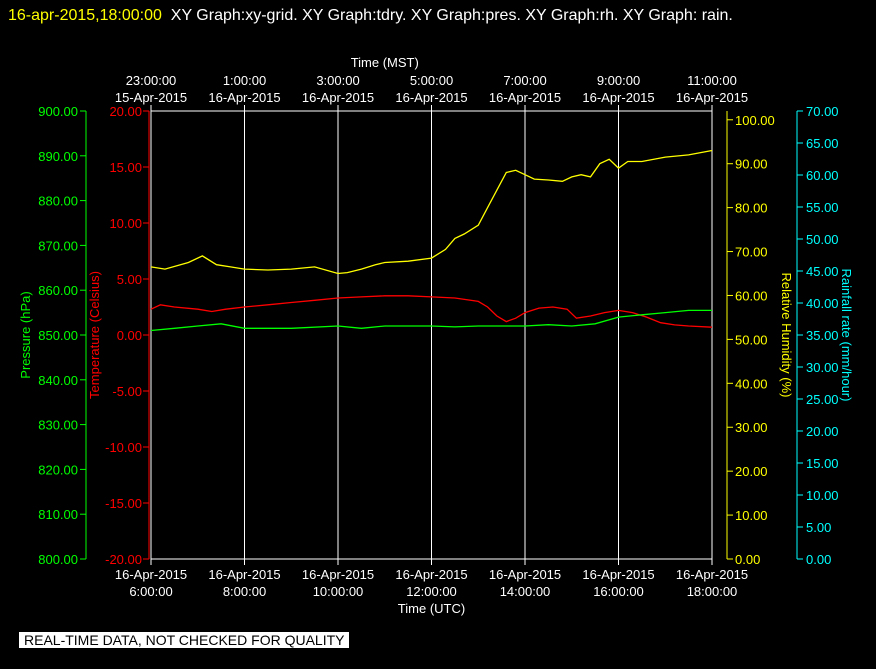 The width and height of the screenshot is (876, 669). I want to click on x-tick-label-time: 16:00:00, so click(618, 591).